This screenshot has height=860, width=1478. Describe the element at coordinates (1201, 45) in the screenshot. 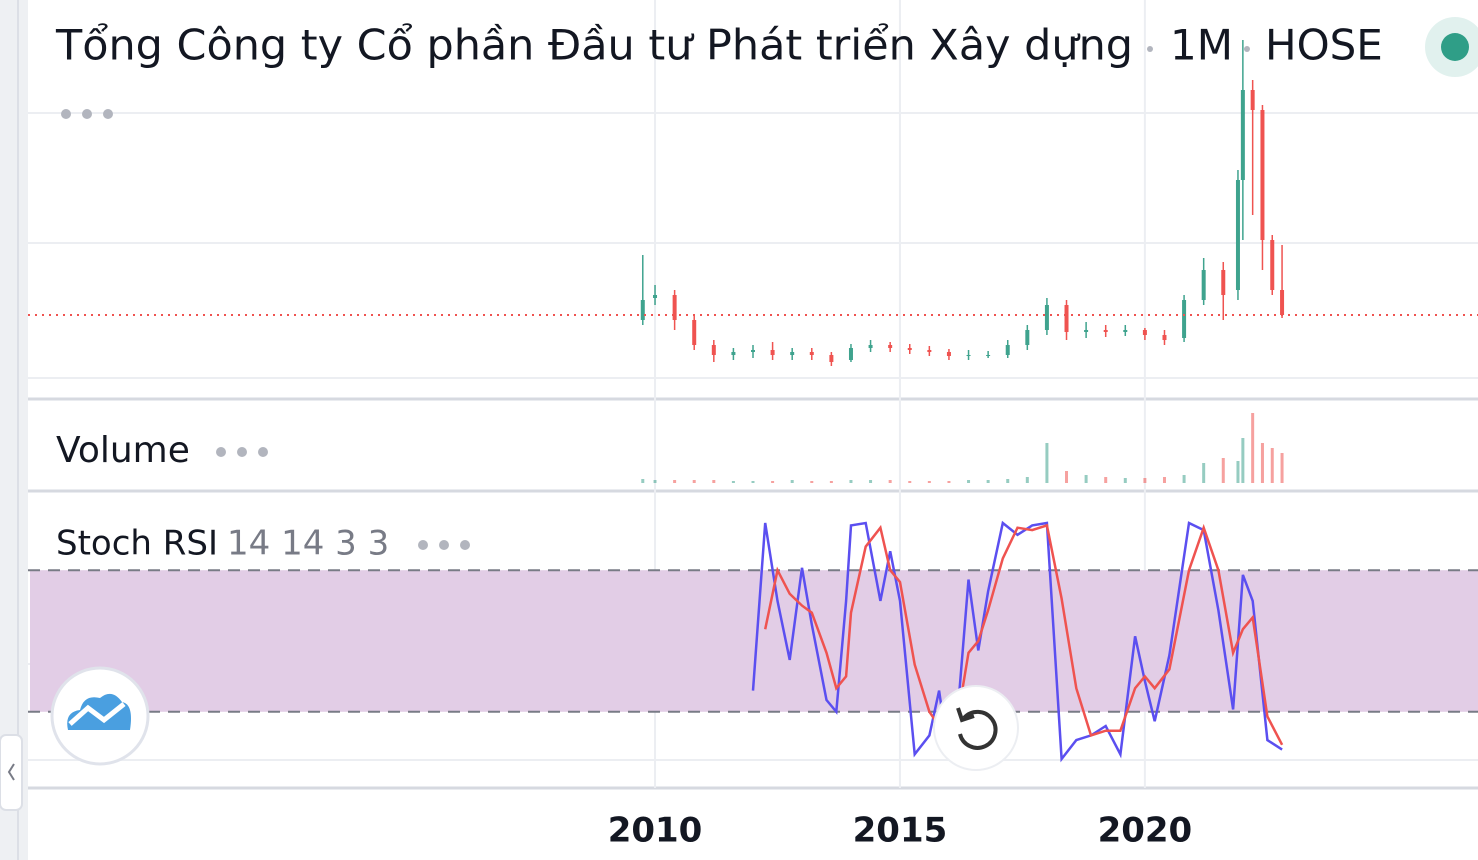

I see `interval: 1M` at that location.